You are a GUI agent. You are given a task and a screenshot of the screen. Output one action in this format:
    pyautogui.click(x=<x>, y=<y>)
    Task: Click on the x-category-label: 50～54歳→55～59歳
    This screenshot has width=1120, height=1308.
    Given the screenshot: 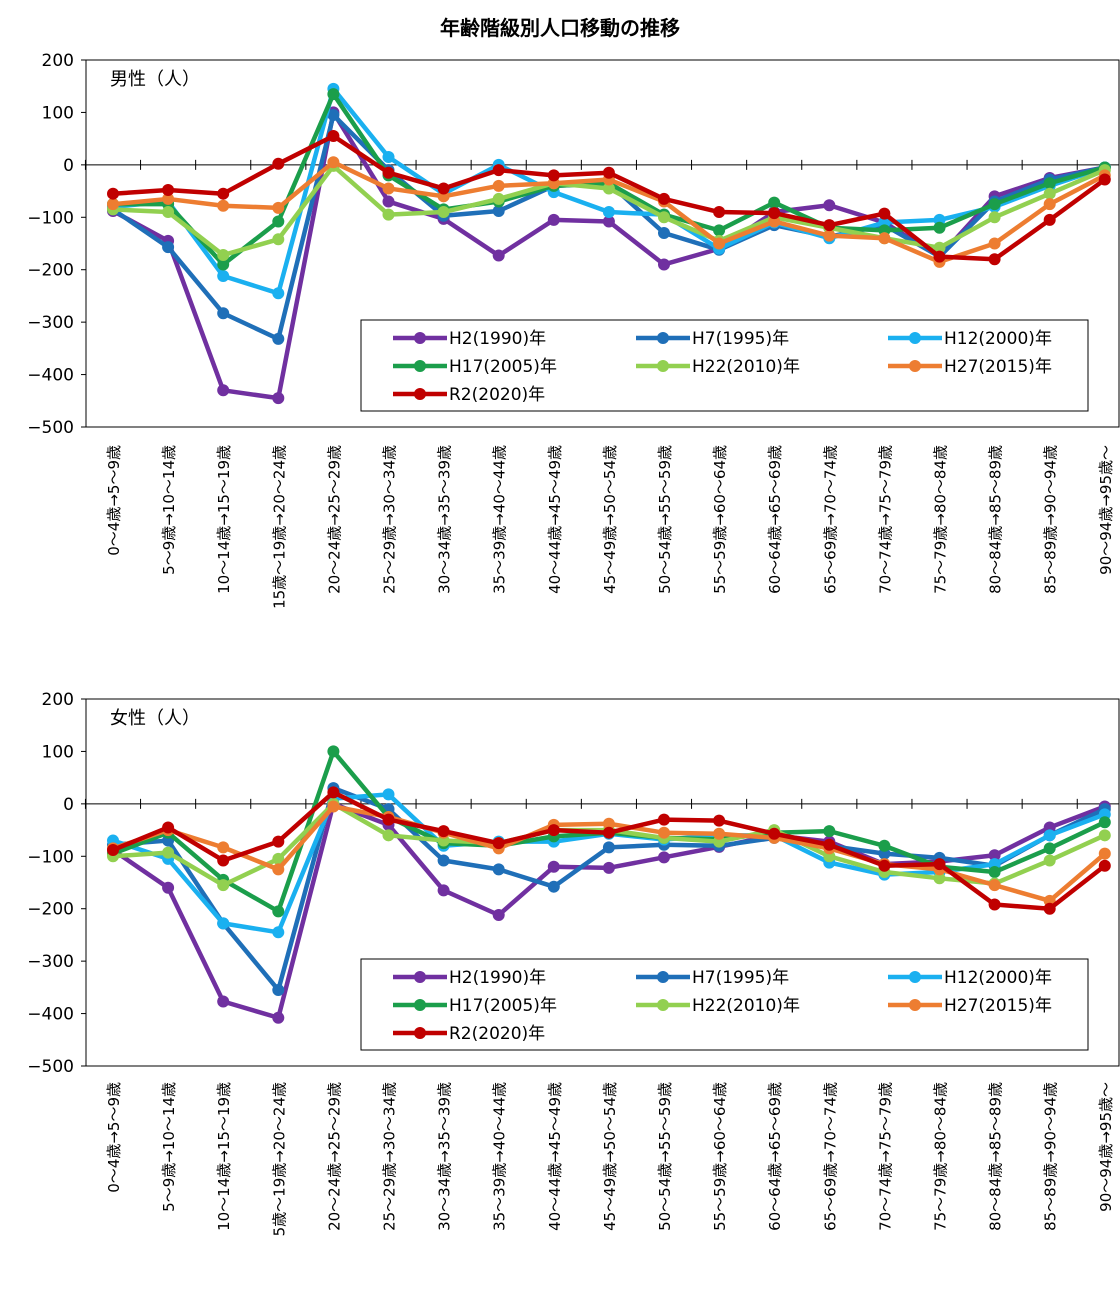 What is the action you would take?
    pyautogui.click(x=665, y=519)
    